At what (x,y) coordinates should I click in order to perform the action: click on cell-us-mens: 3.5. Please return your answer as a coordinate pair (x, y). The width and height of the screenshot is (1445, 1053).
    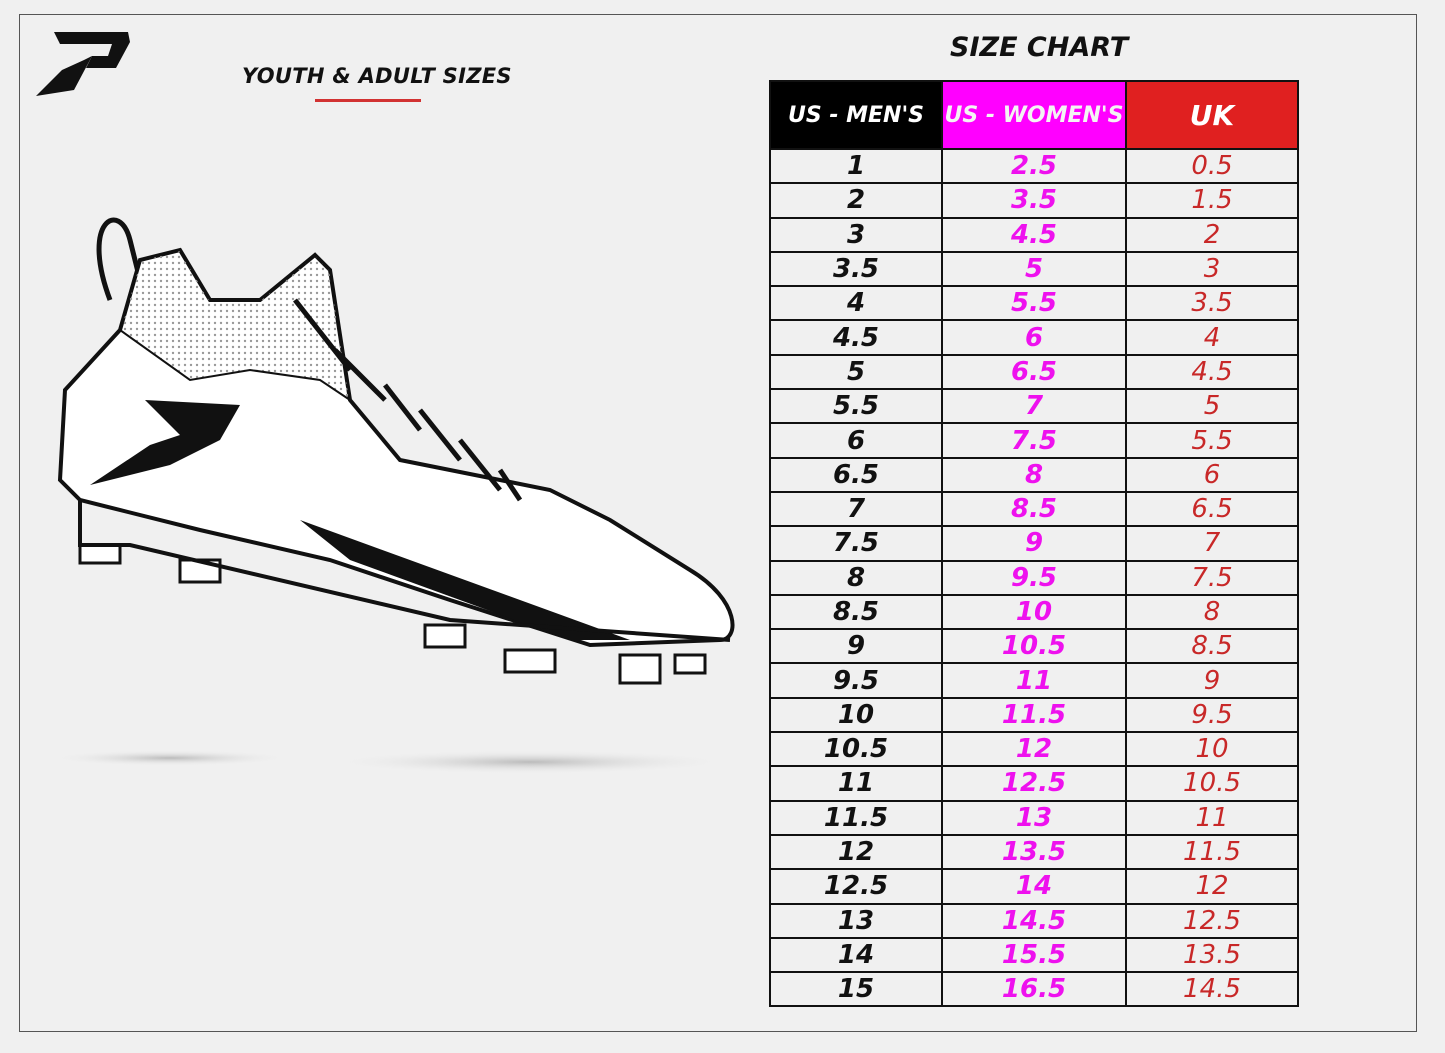
    Looking at the image, I should click on (856, 269).